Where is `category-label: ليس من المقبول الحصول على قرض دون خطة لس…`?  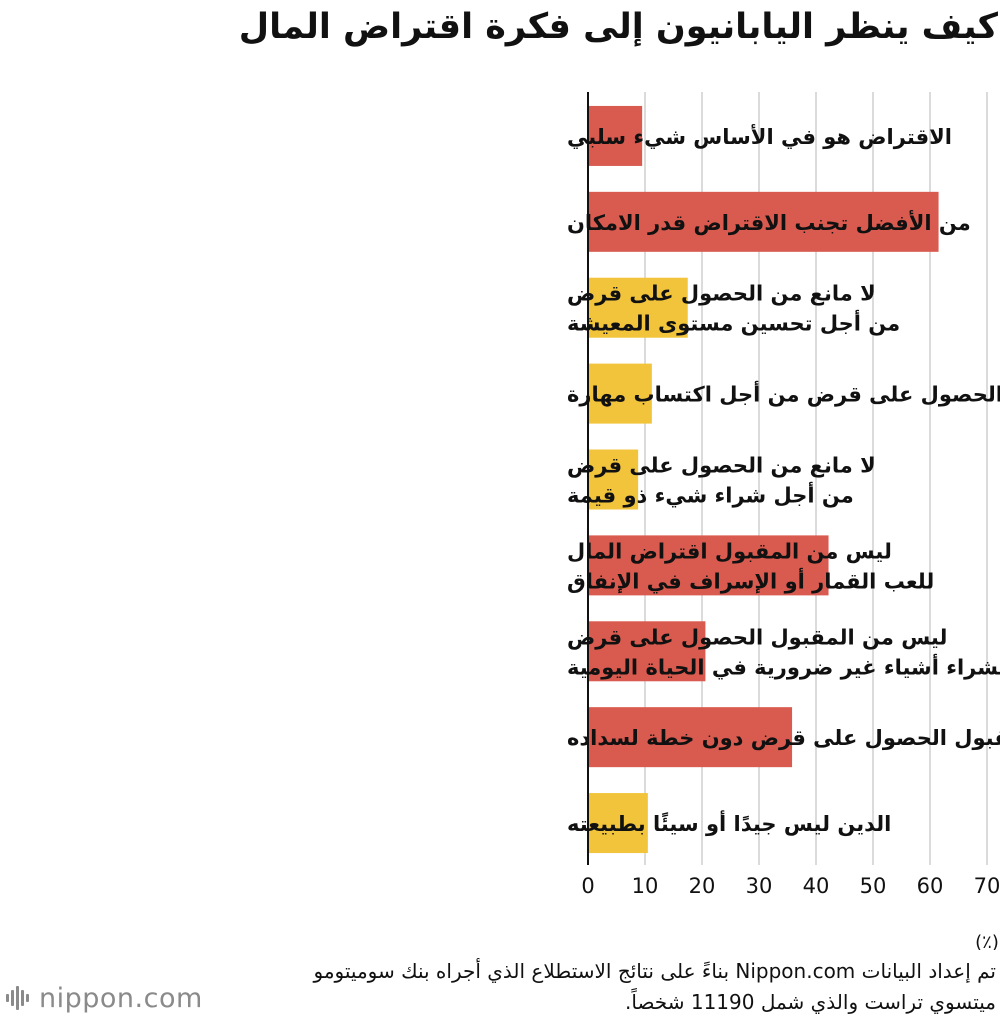
category-label: ليس من المقبول الحصول على قرض دون خطة لس… is located at coordinates (783, 738).